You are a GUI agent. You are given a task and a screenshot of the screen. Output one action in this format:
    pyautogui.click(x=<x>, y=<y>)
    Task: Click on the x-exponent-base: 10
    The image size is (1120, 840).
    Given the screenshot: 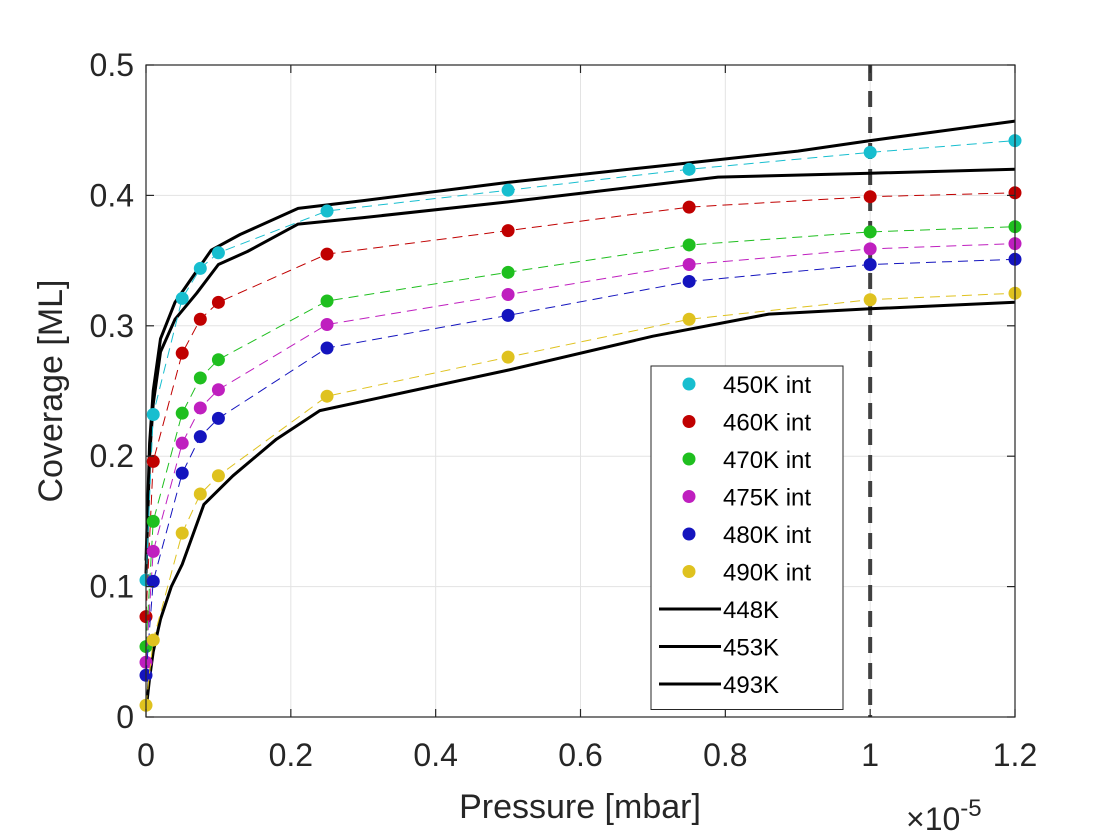 What is the action you would take?
    pyautogui.click(x=943, y=819)
    